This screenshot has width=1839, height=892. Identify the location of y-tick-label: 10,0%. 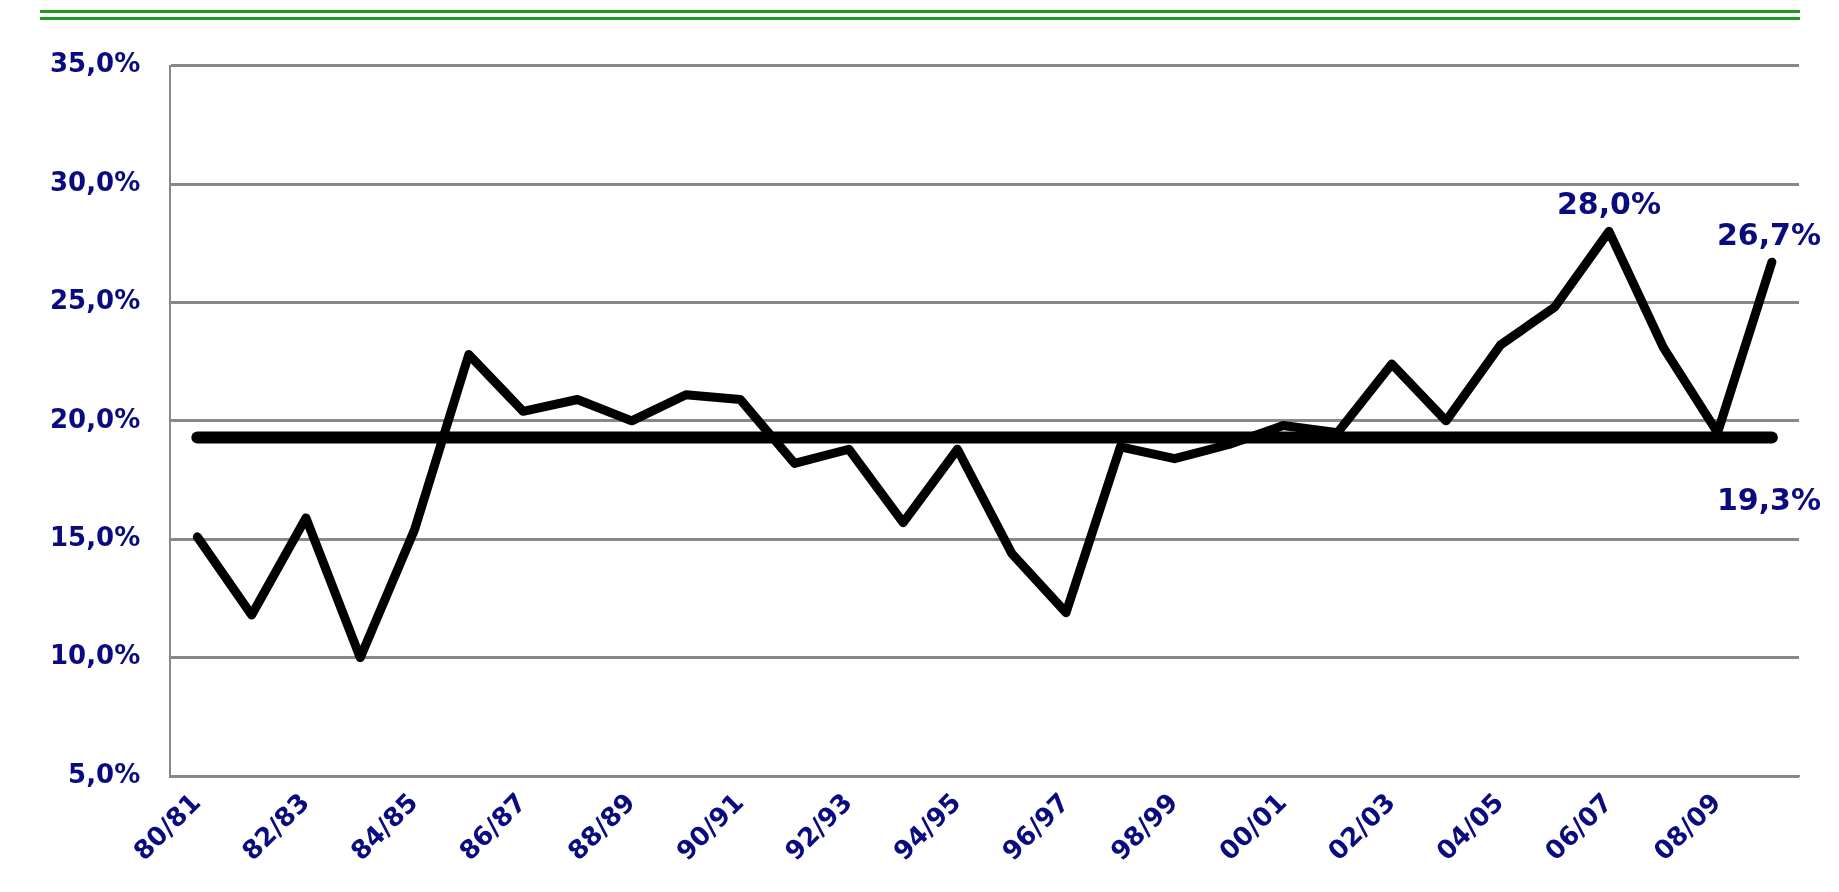
(95, 655).